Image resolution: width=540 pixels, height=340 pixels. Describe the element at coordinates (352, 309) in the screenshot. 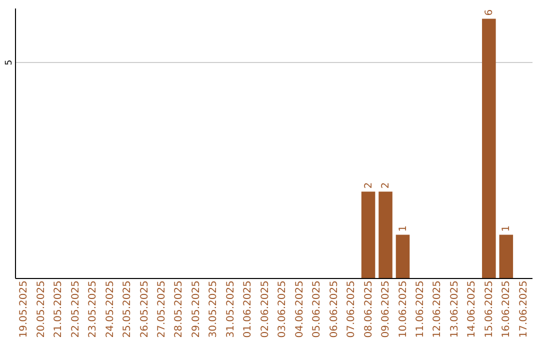

I see `x-tick-label: 07.06.2025` at that location.